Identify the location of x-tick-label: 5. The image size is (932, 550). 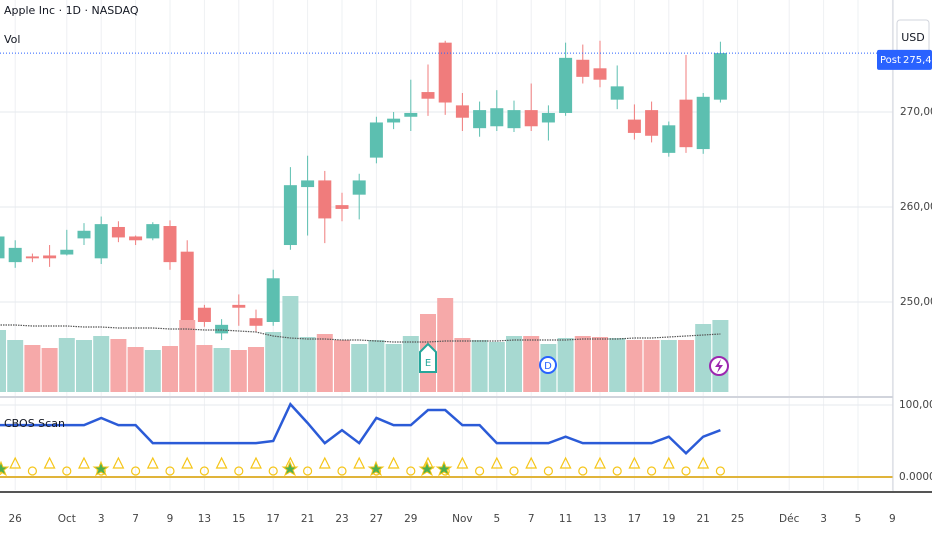
(858, 519).